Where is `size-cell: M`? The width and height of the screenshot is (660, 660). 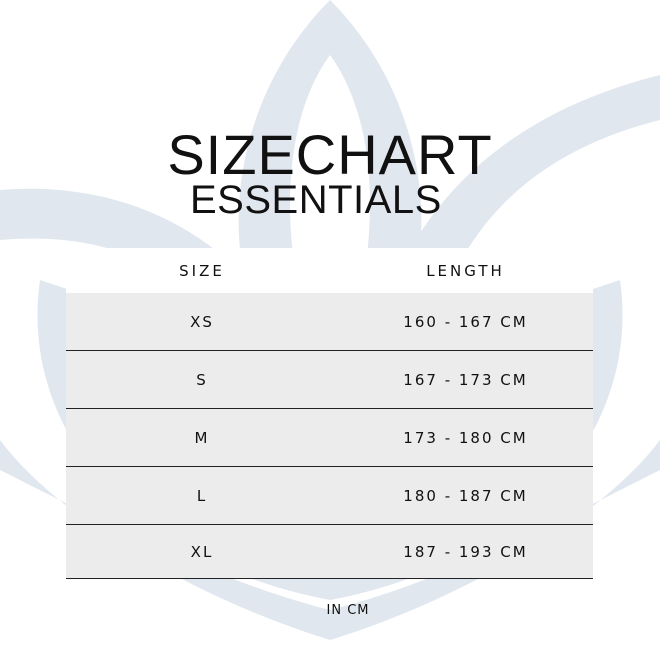
size-cell: M is located at coordinates (202, 437).